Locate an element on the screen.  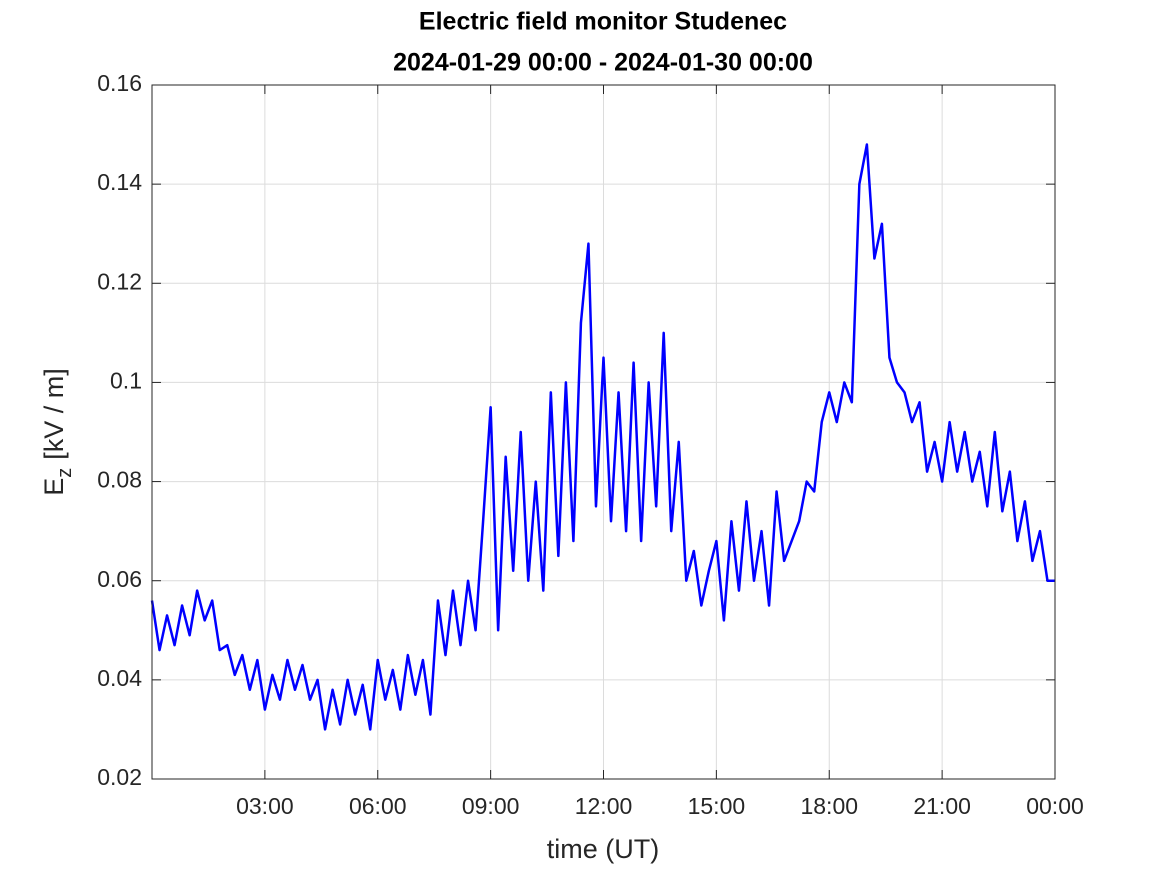
x-axis-label: time (UT) is located at coordinates (603, 849).